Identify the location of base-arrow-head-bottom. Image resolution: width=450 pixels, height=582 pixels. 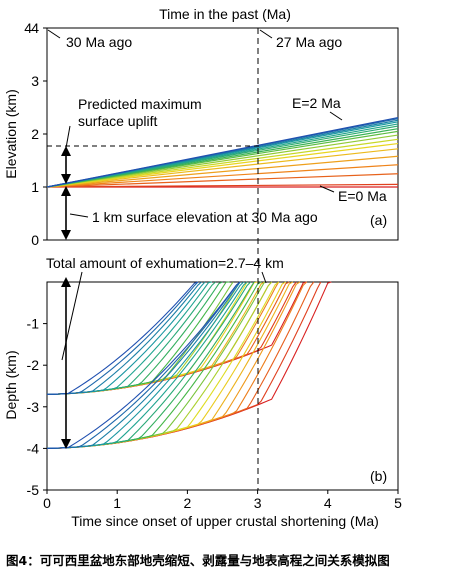
(66, 235).